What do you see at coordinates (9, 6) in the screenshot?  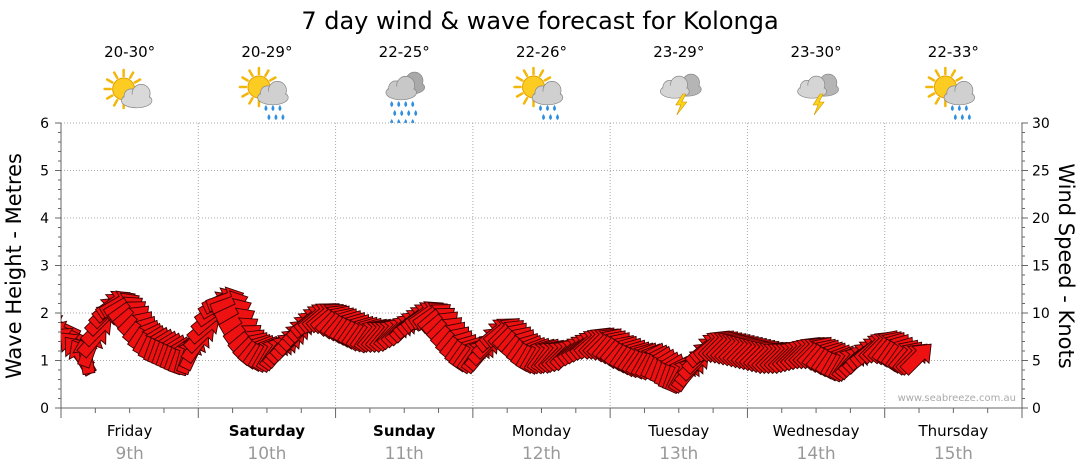 I see `wind-arrow` at bounding box center [9, 6].